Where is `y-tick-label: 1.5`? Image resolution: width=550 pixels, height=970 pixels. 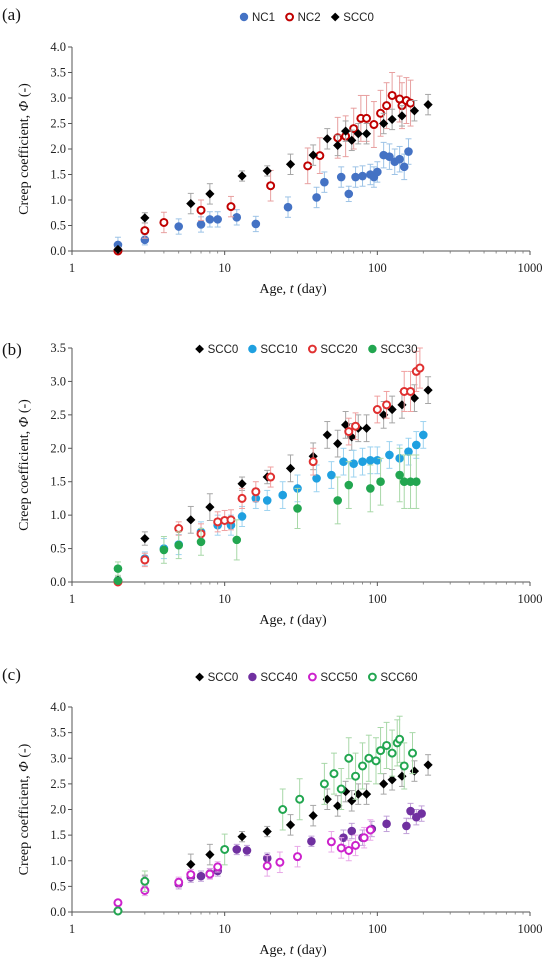 y-tick-label: 1.5 is located at coordinates (58, 482).